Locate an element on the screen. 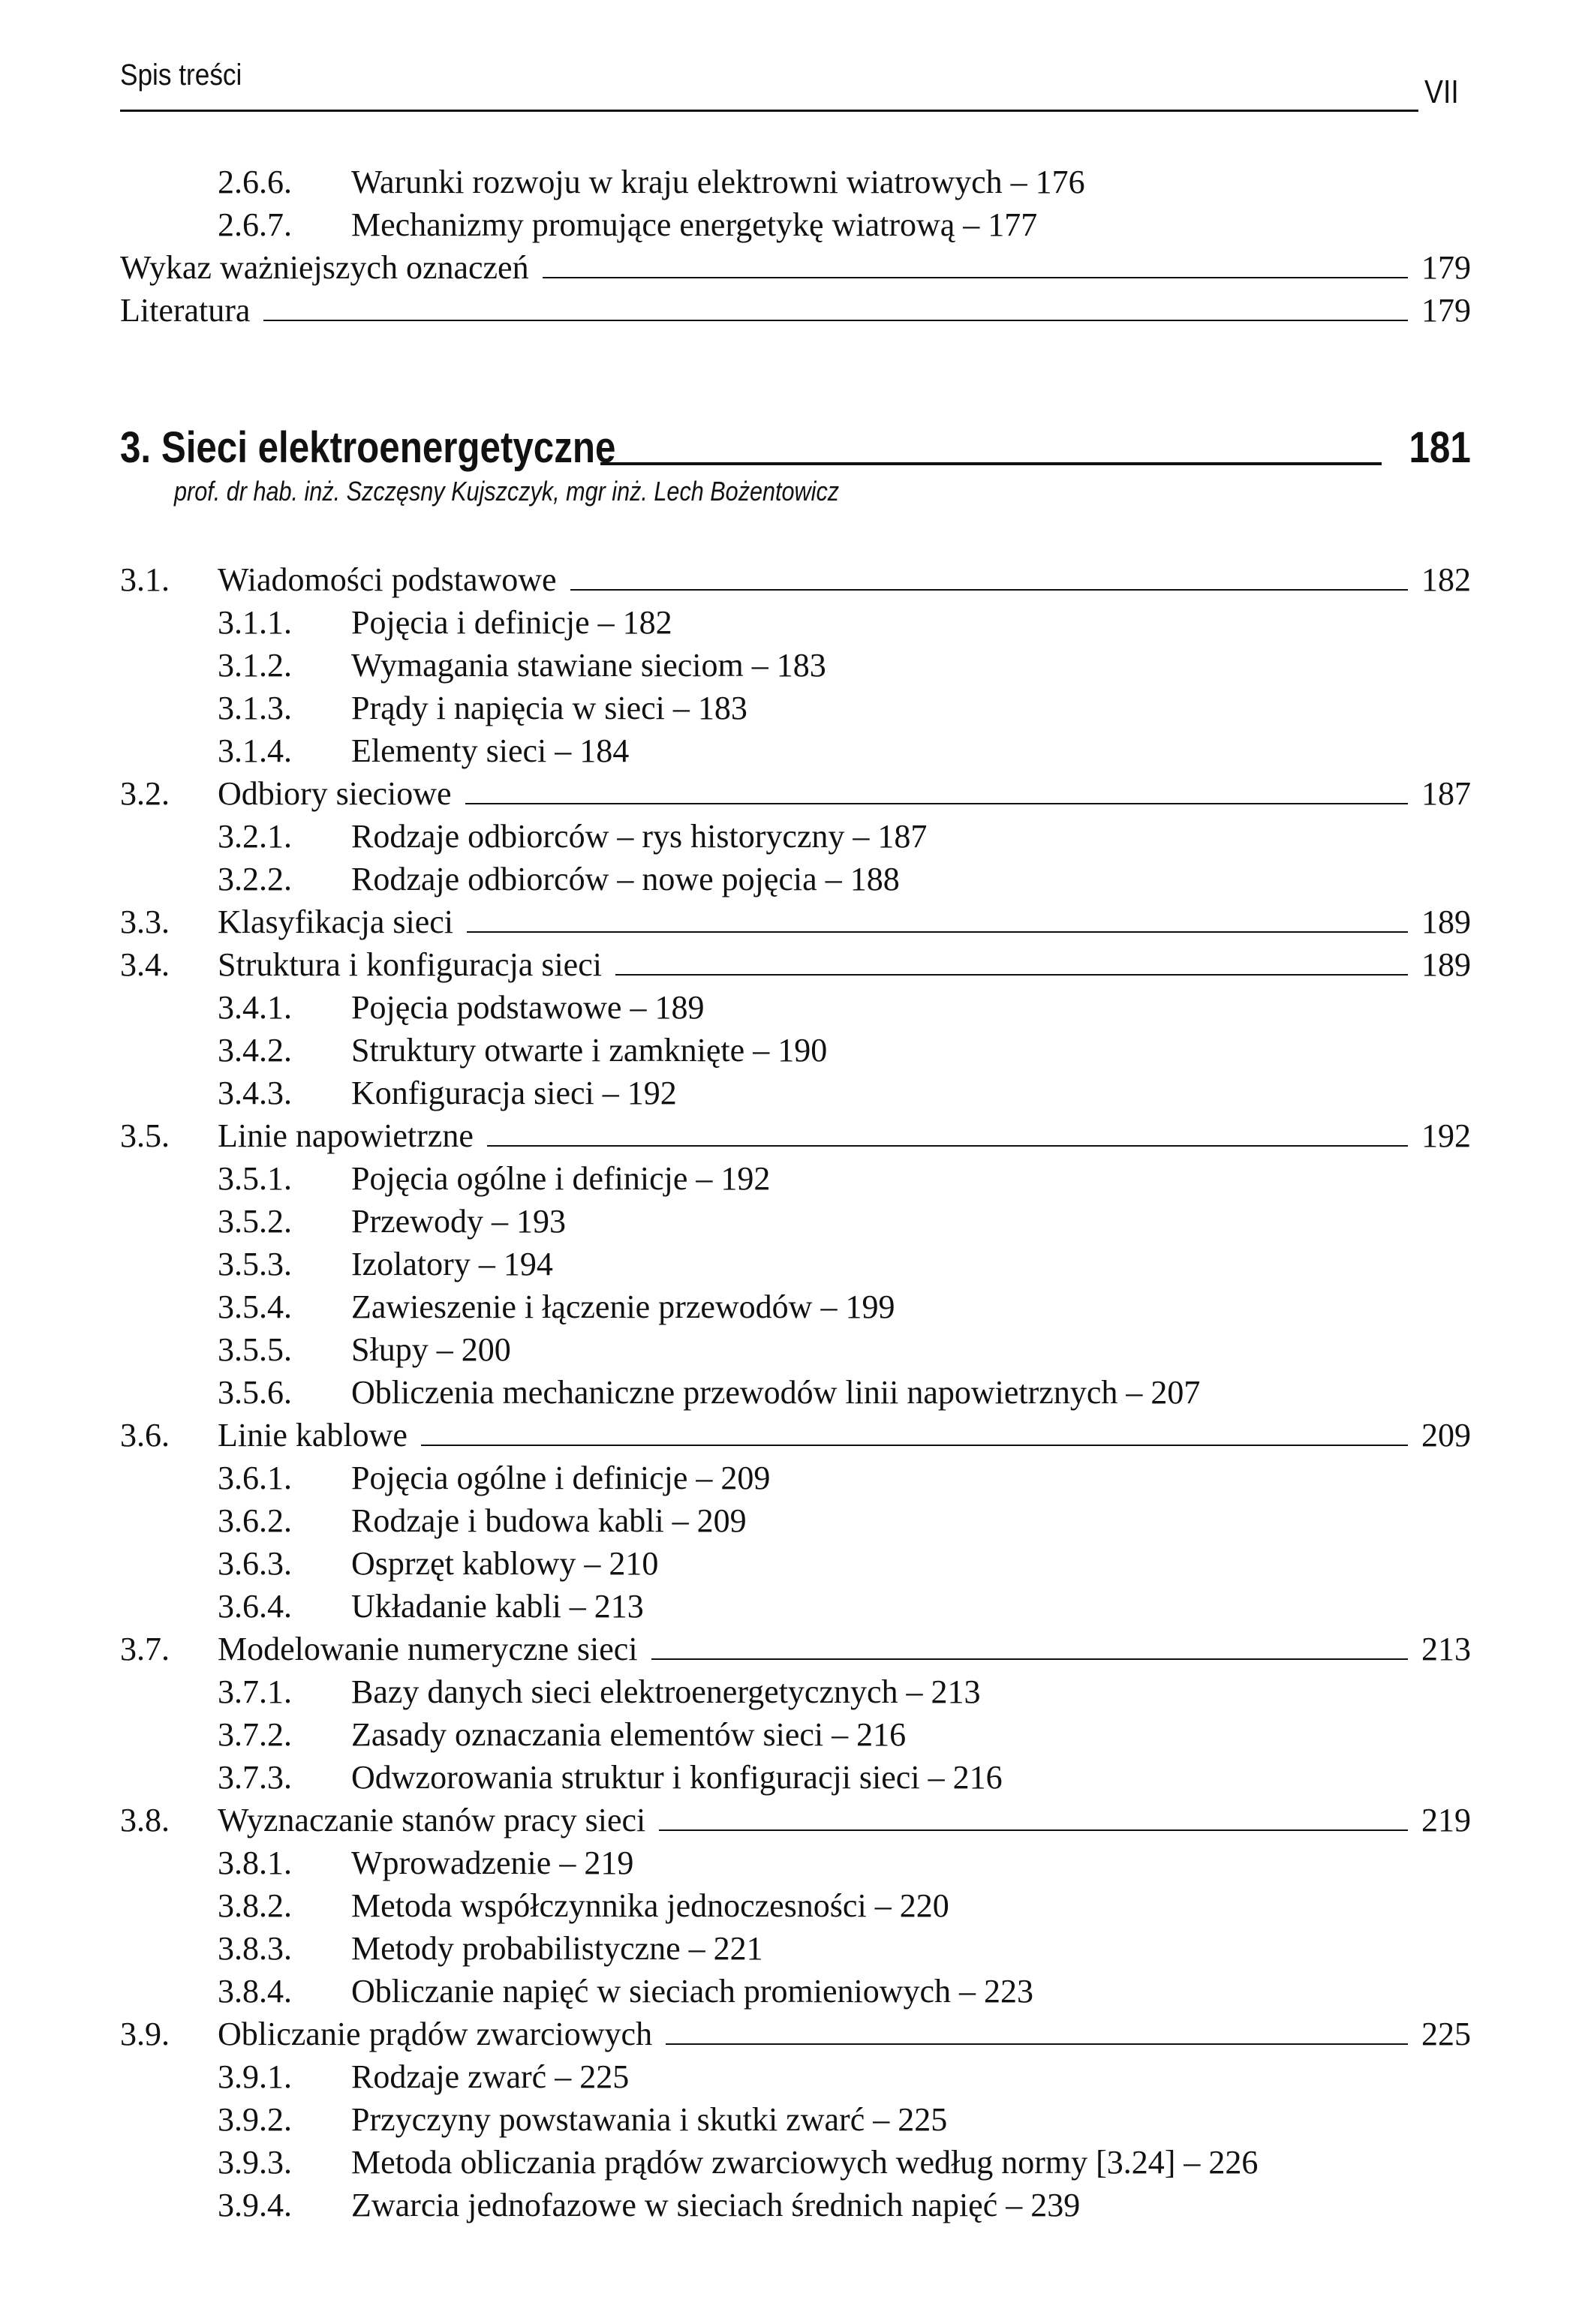  entry-title: Metoda współczynnika jednoczesności is located at coordinates (609, 1905).